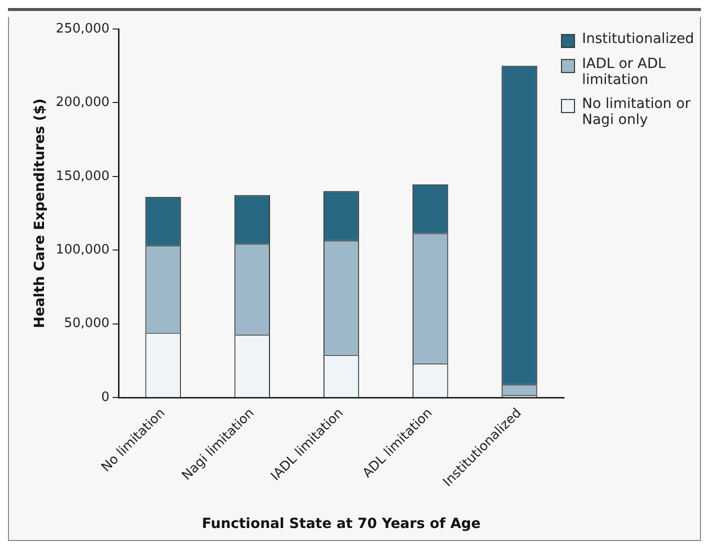 The height and width of the screenshot is (546, 709). Describe the element at coordinates (638, 39) in the screenshot. I see `legend-label: Institutionalized` at that location.